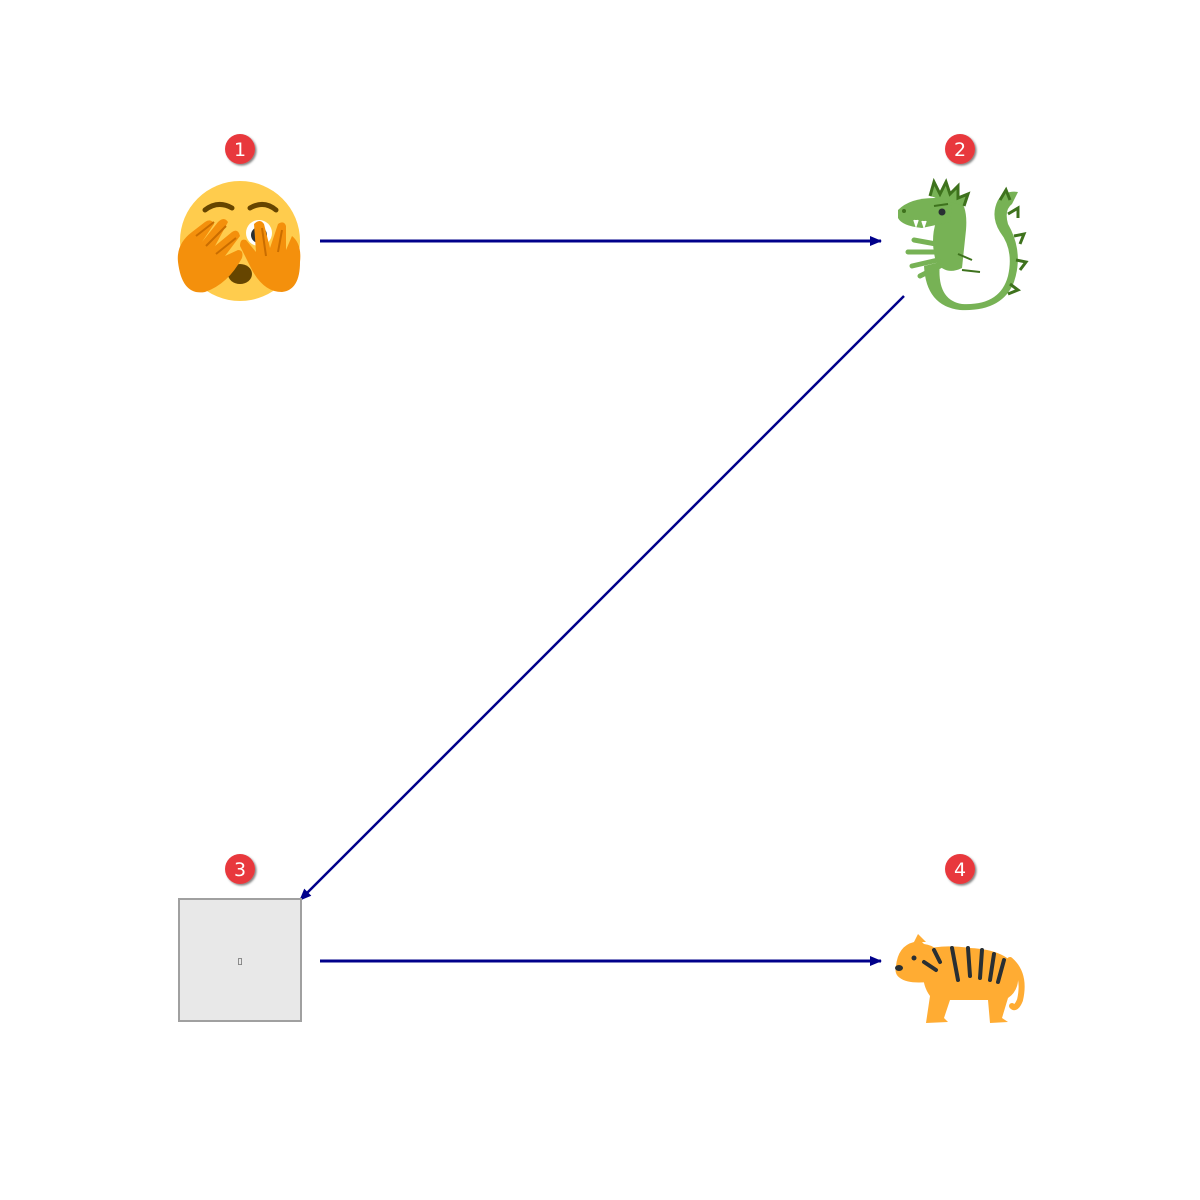  I want to click on node-3: ▯ 3, so click(240, 938).